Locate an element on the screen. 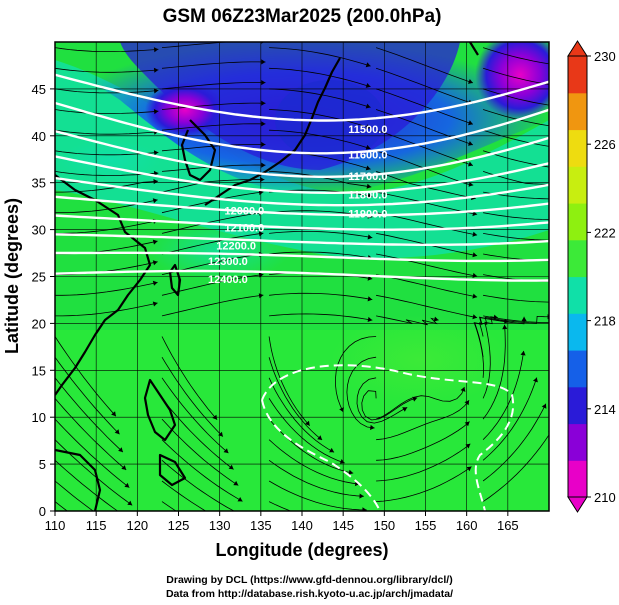 This screenshot has width=619, height=605. colorbar-frame is located at coordinates (577, 276).